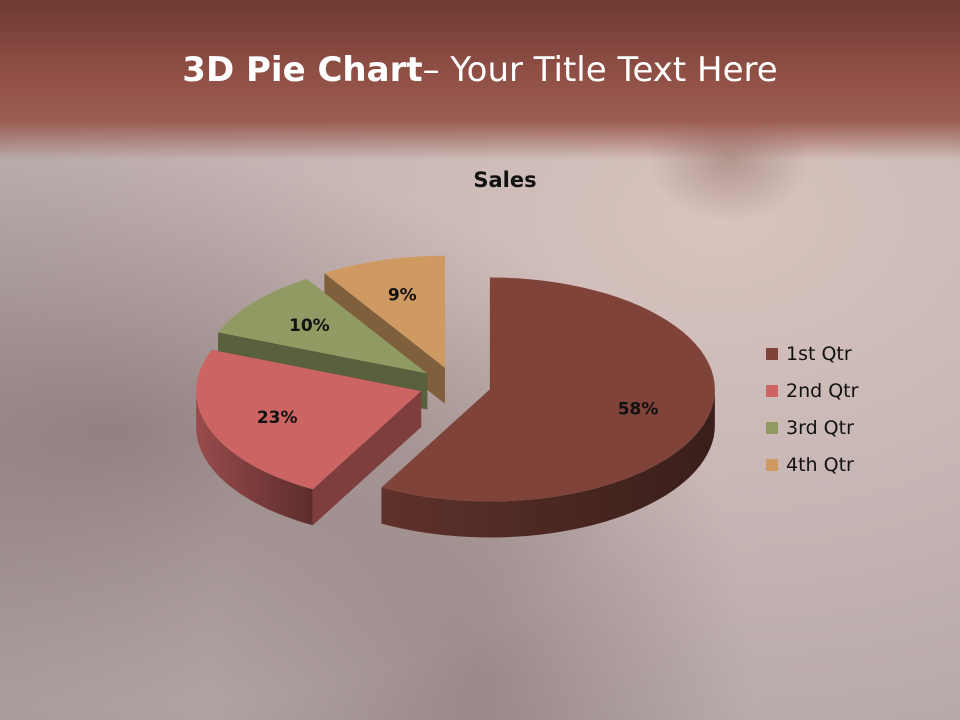  Describe the element at coordinates (402, 296) in the screenshot. I see `data-label: 9%` at that location.